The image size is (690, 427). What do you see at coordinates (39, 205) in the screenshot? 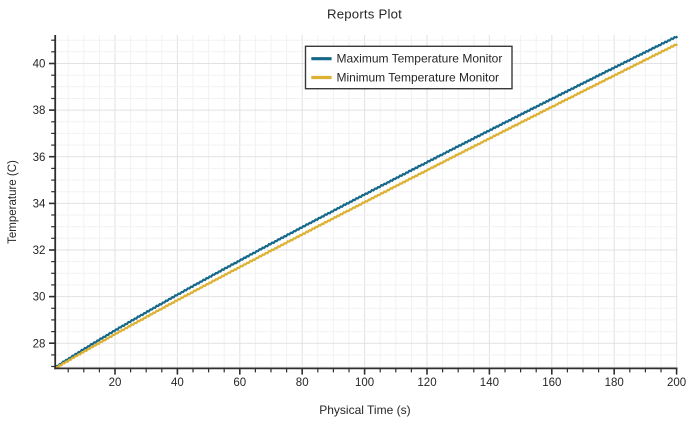
I see `svg-text: 34` at bounding box center [39, 205].